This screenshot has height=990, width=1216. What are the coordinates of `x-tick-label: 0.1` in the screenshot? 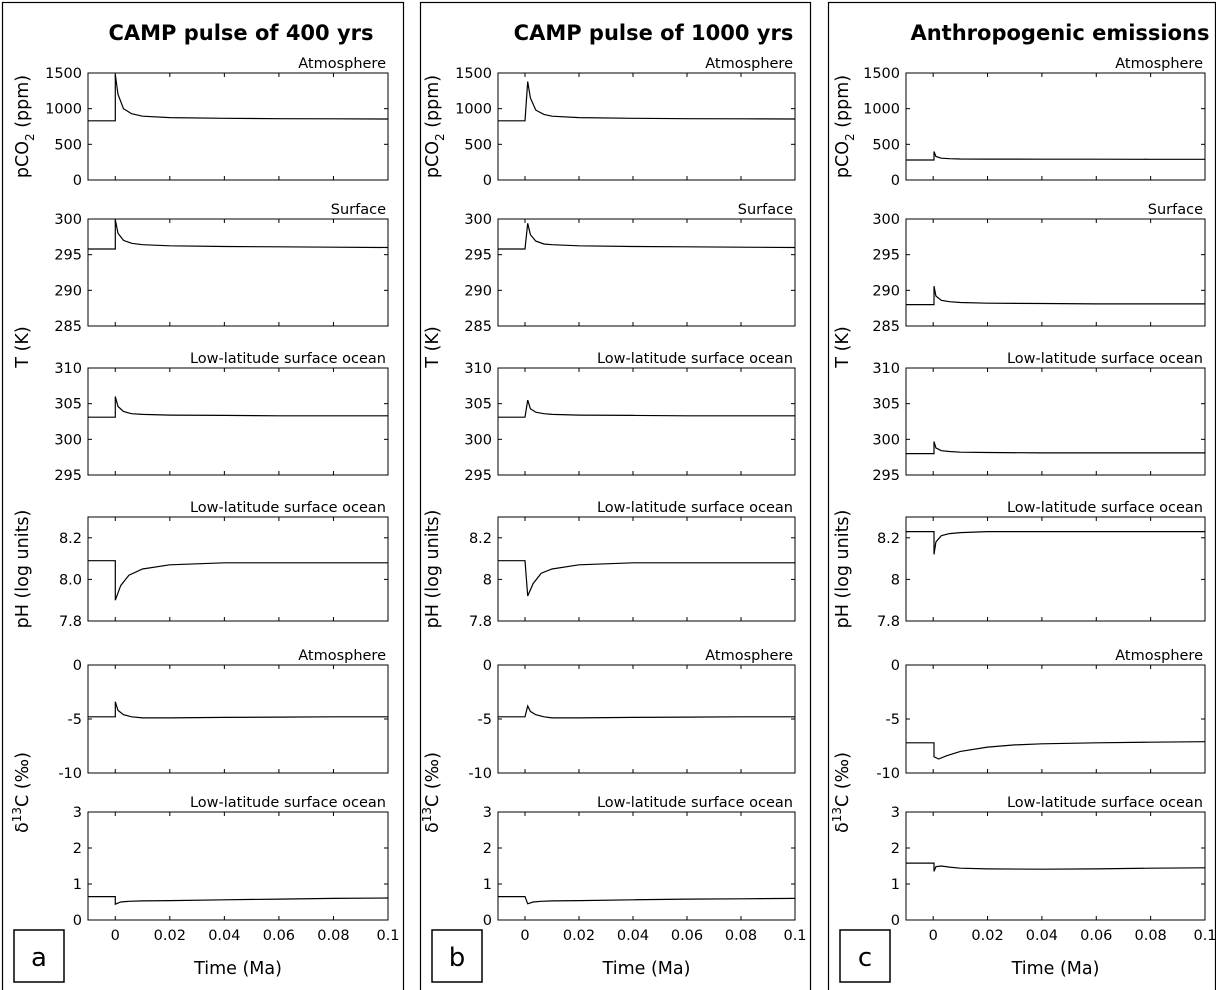 It's located at (1204, 936).